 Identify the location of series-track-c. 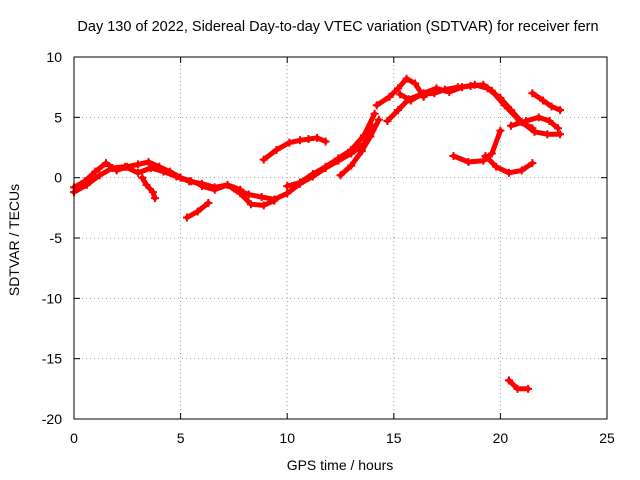
(149, 188).